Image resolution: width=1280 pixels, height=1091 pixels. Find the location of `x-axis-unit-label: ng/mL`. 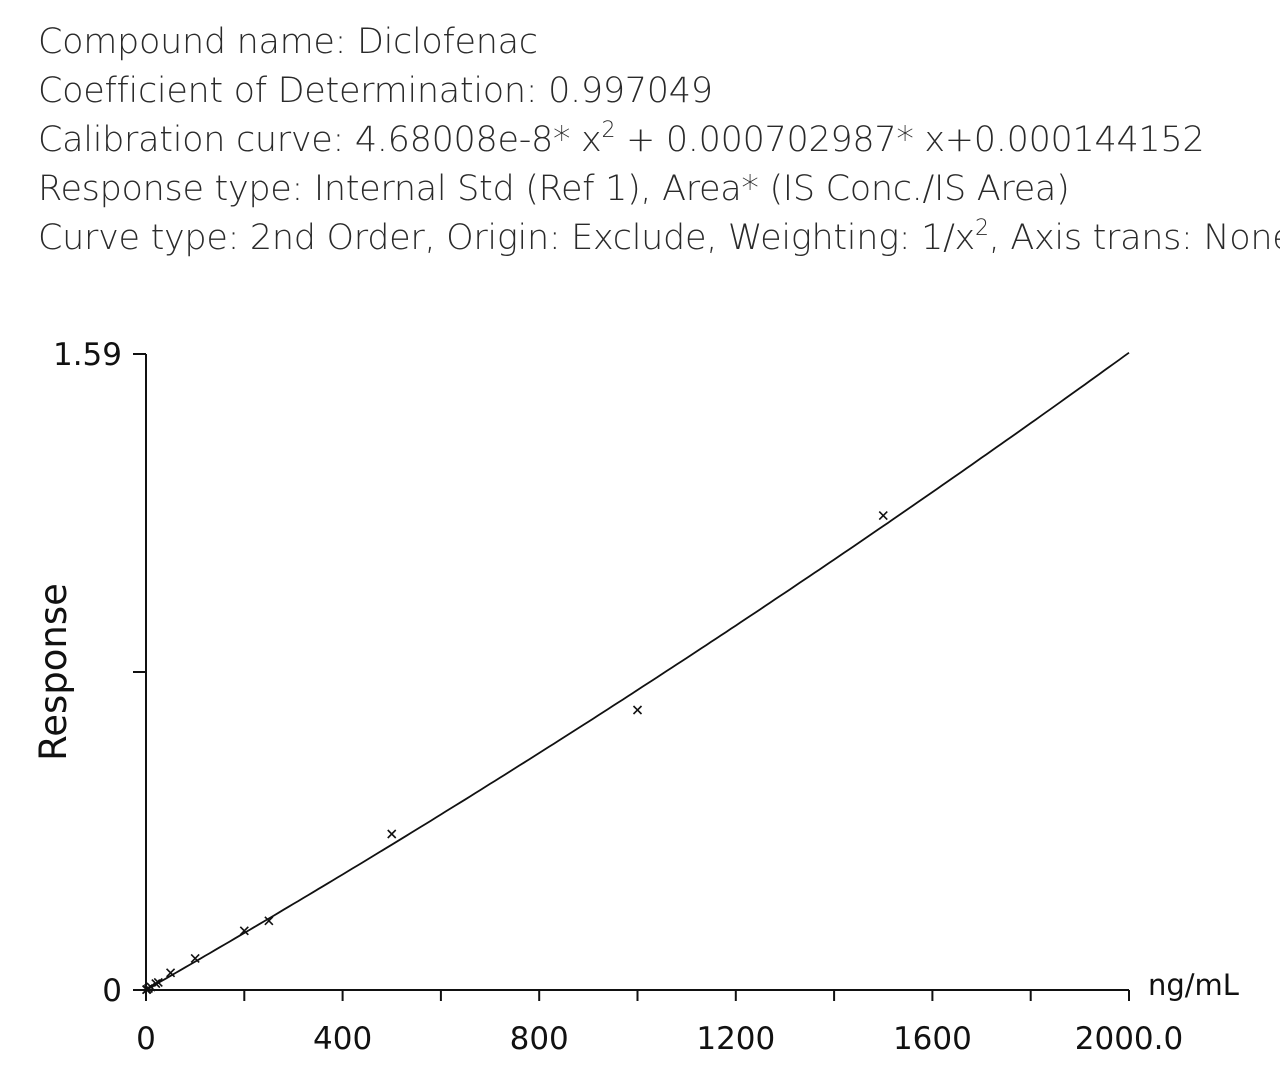

x-axis-unit-label: ng/mL is located at coordinates (1193, 985).